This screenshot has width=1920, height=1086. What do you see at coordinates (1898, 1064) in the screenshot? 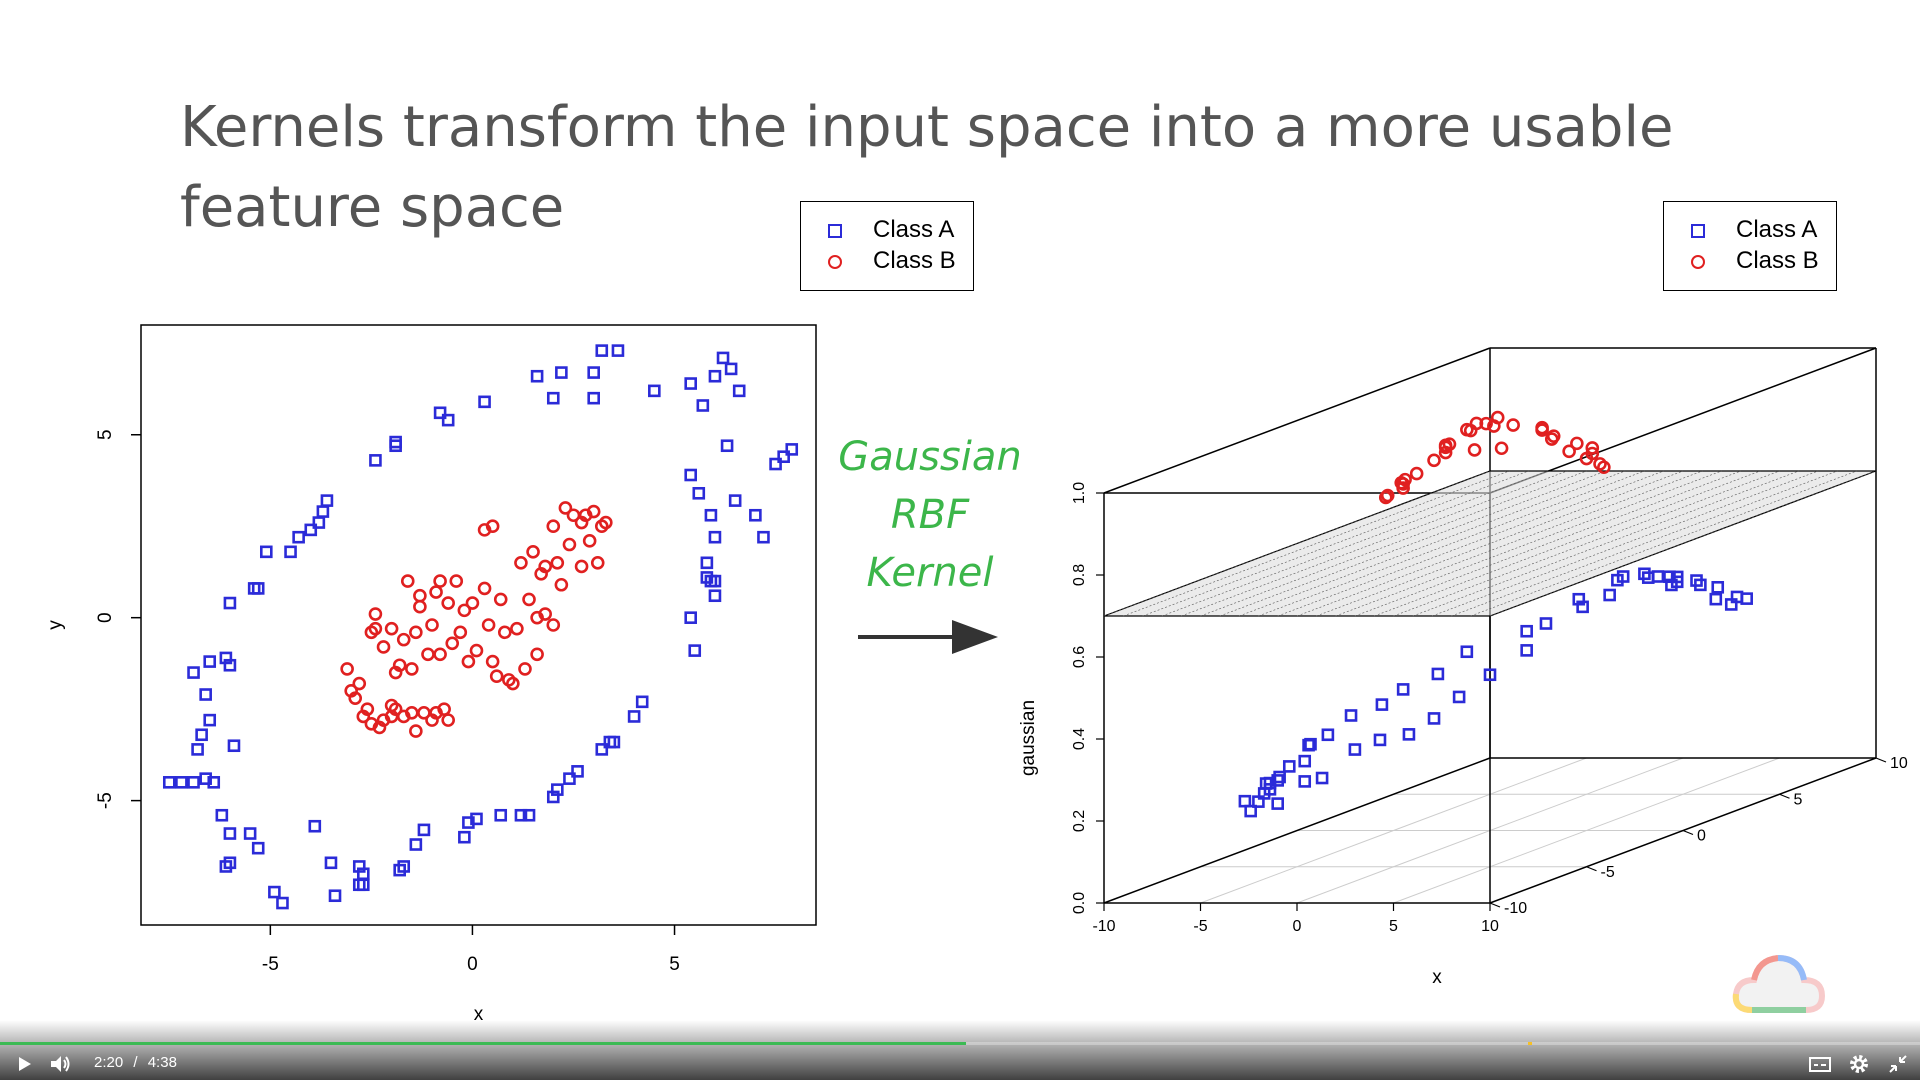
I see `exit-fullscreen-button` at bounding box center [1898, 1064].